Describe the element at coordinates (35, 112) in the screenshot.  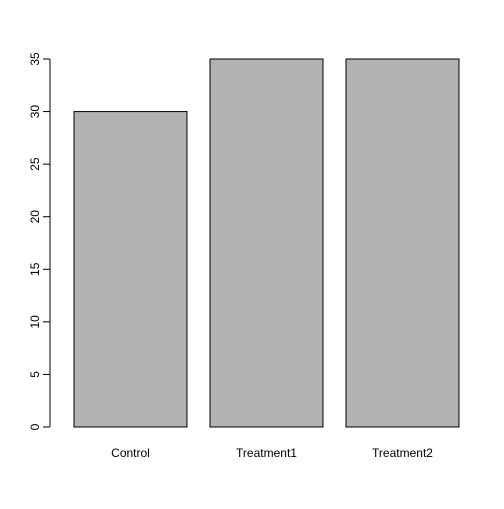
I see `y-tick-label: 30` at that location.